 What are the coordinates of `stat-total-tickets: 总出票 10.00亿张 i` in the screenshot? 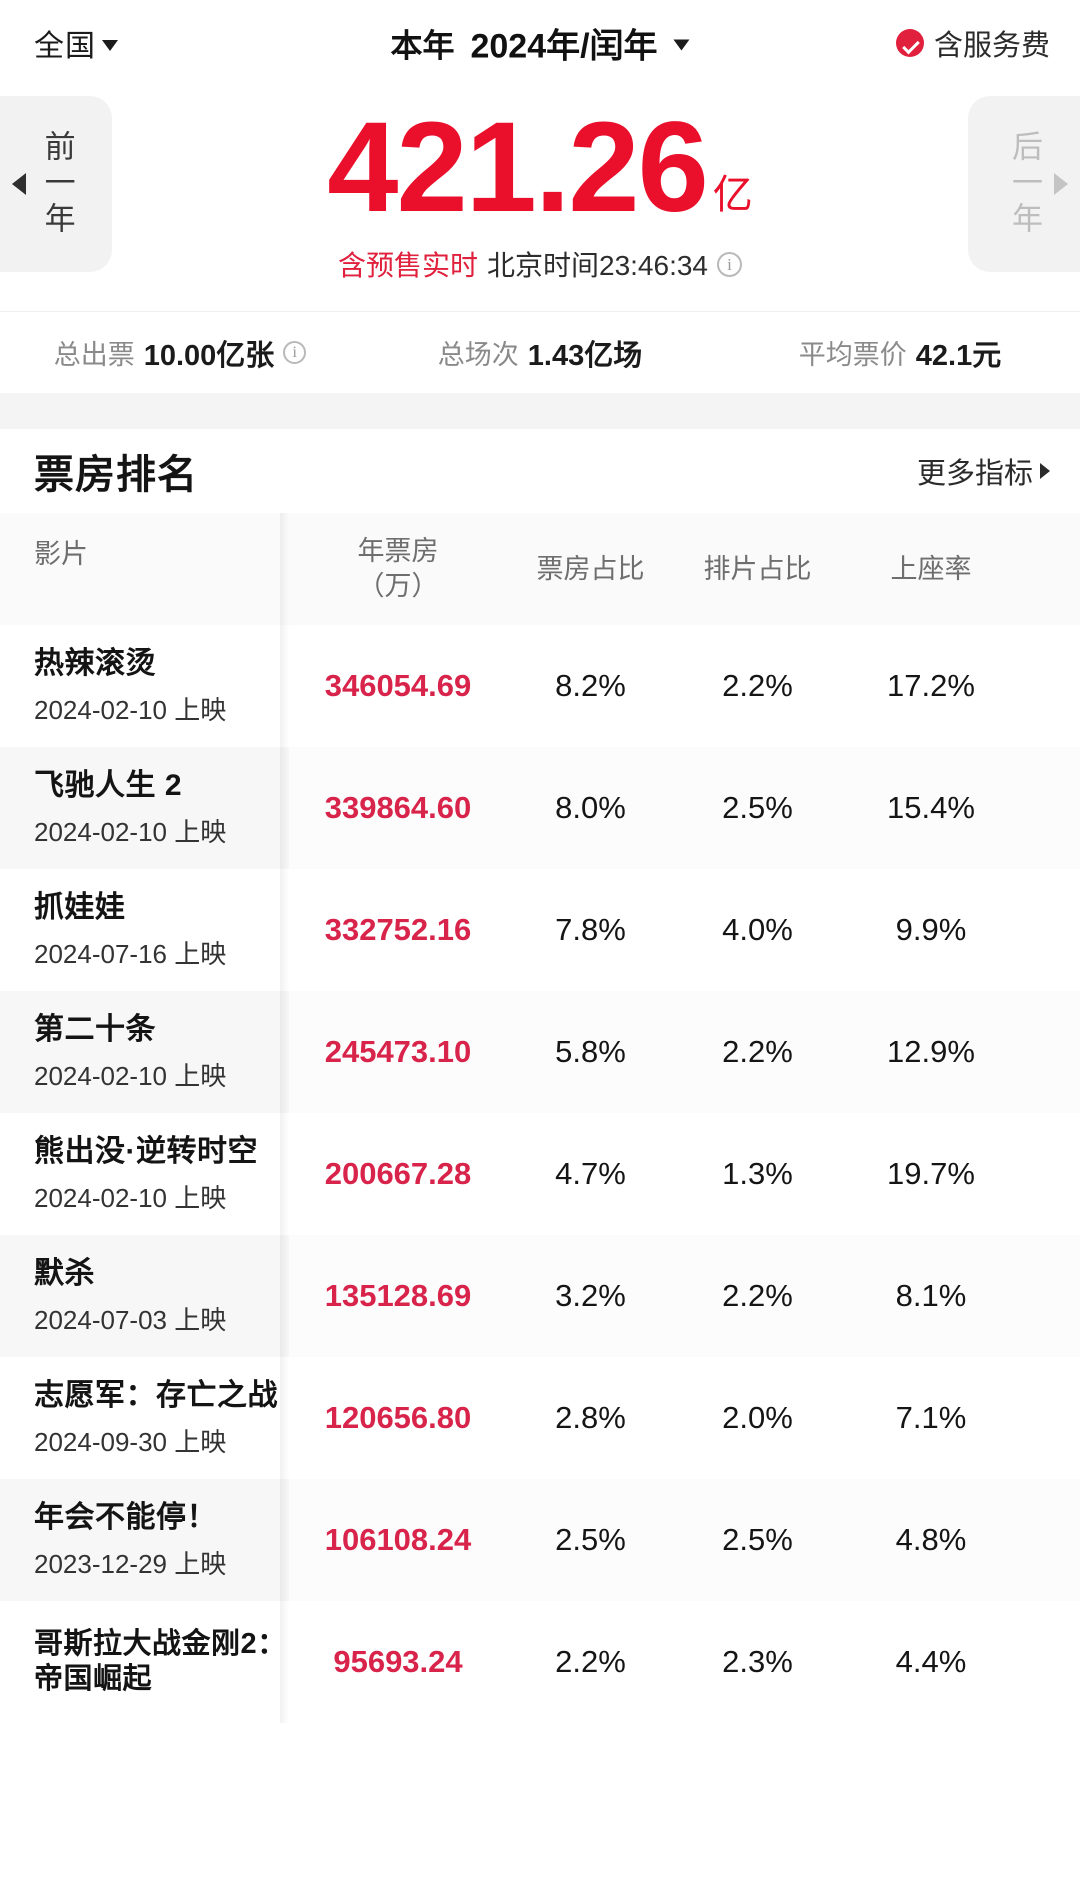 It's located at (180, 353).